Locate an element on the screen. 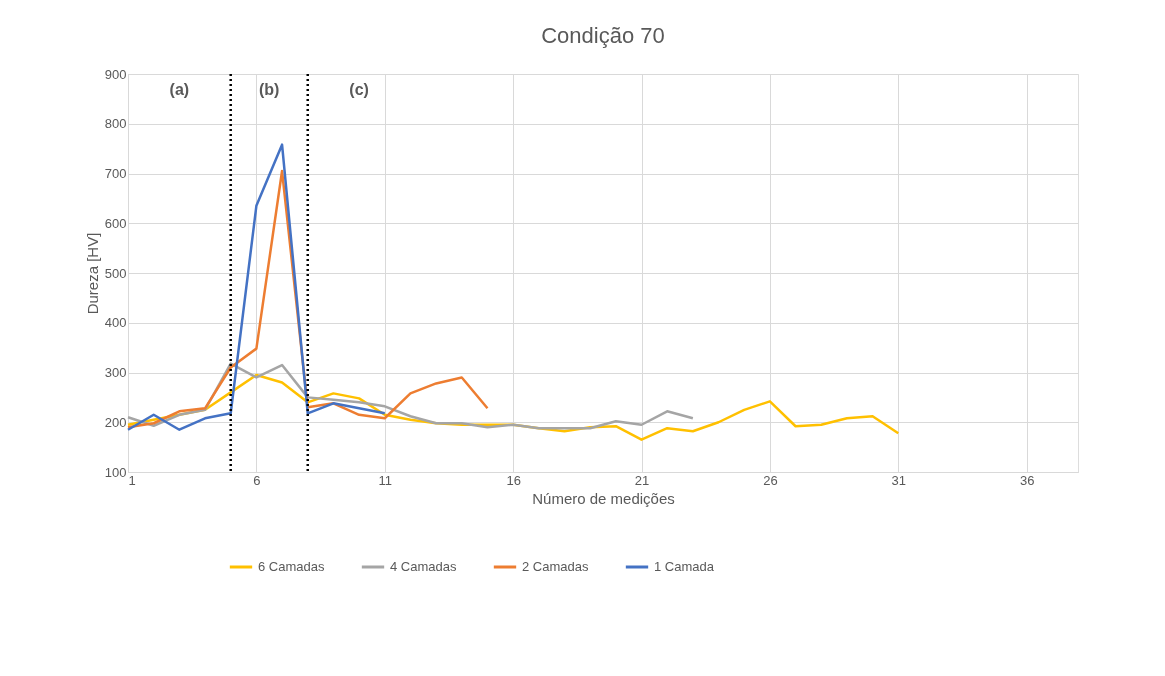 This screenshot has height=676, width=1165. annotation: (b) is located at coordinates (269, 89).